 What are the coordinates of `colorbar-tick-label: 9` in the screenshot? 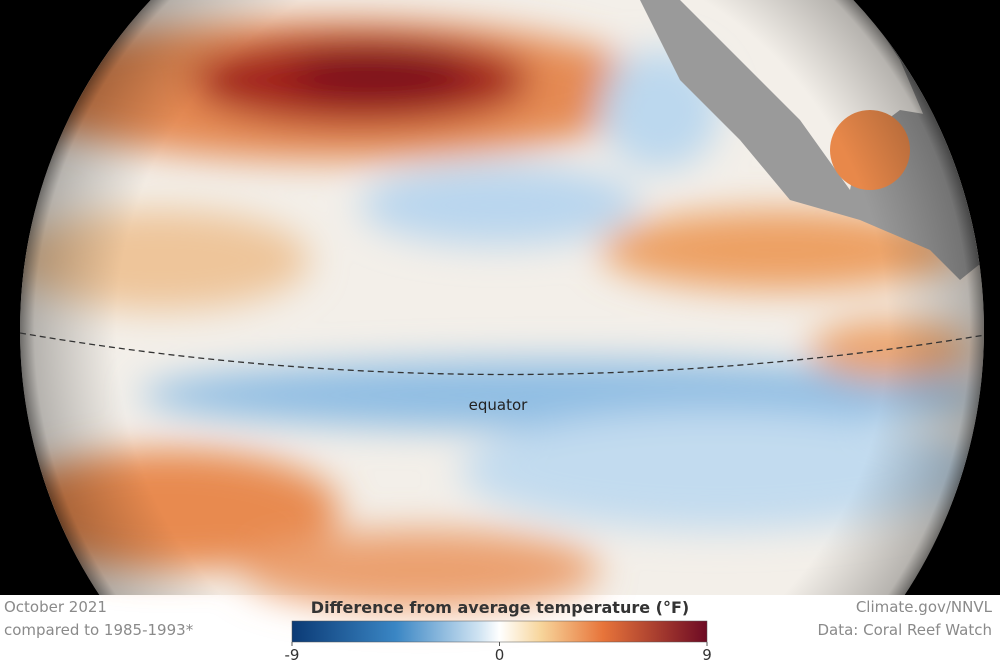 It's located at (707, 655).